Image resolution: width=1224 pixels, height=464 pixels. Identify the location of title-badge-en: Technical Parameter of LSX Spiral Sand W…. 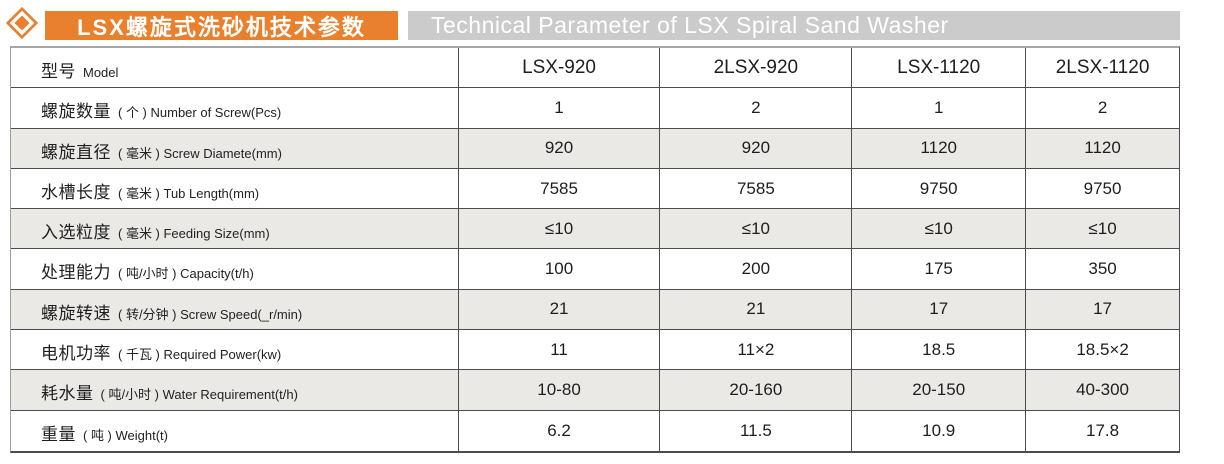
(794, 25).